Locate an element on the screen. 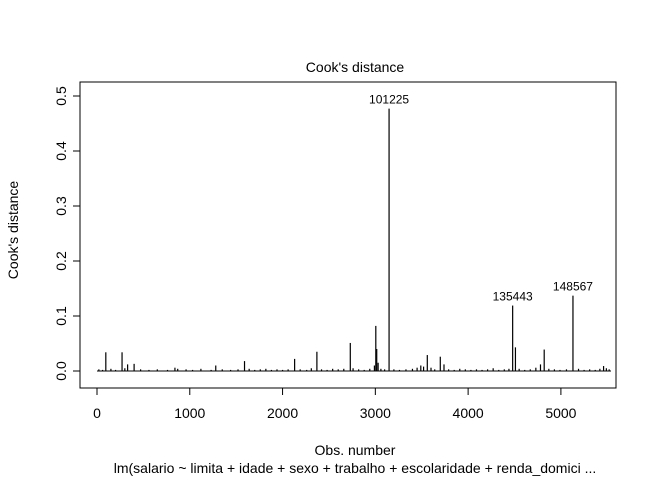 The height and width of the screenshot is (480, 672). outlier-label: 101225 is located at coordinates (389, 100).